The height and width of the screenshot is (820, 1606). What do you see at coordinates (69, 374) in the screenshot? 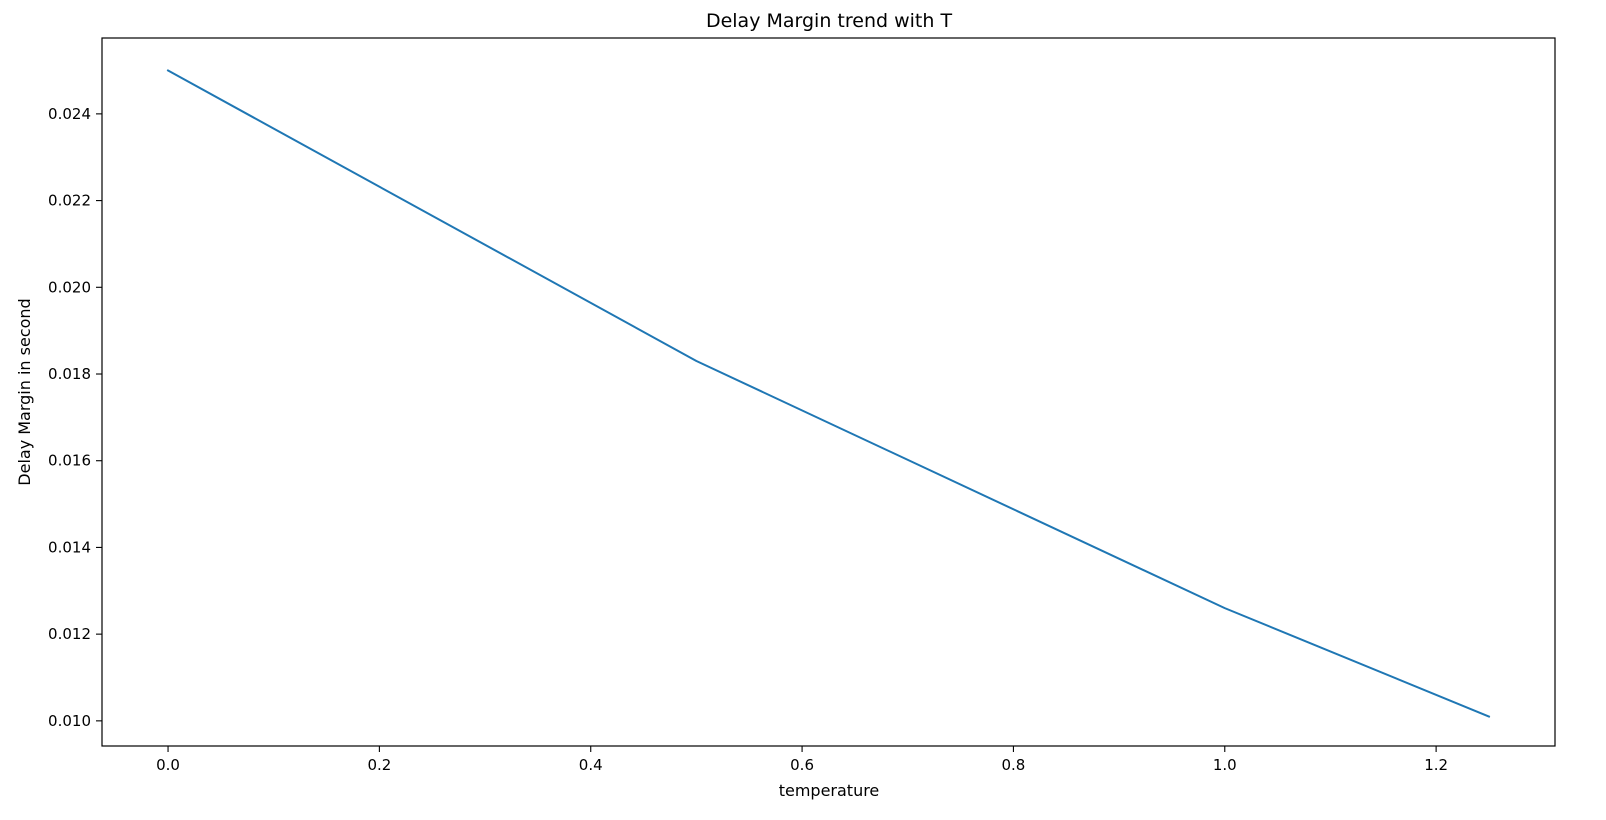
I see `y-tick-label: 0.018` at bounding box center [69, 374].